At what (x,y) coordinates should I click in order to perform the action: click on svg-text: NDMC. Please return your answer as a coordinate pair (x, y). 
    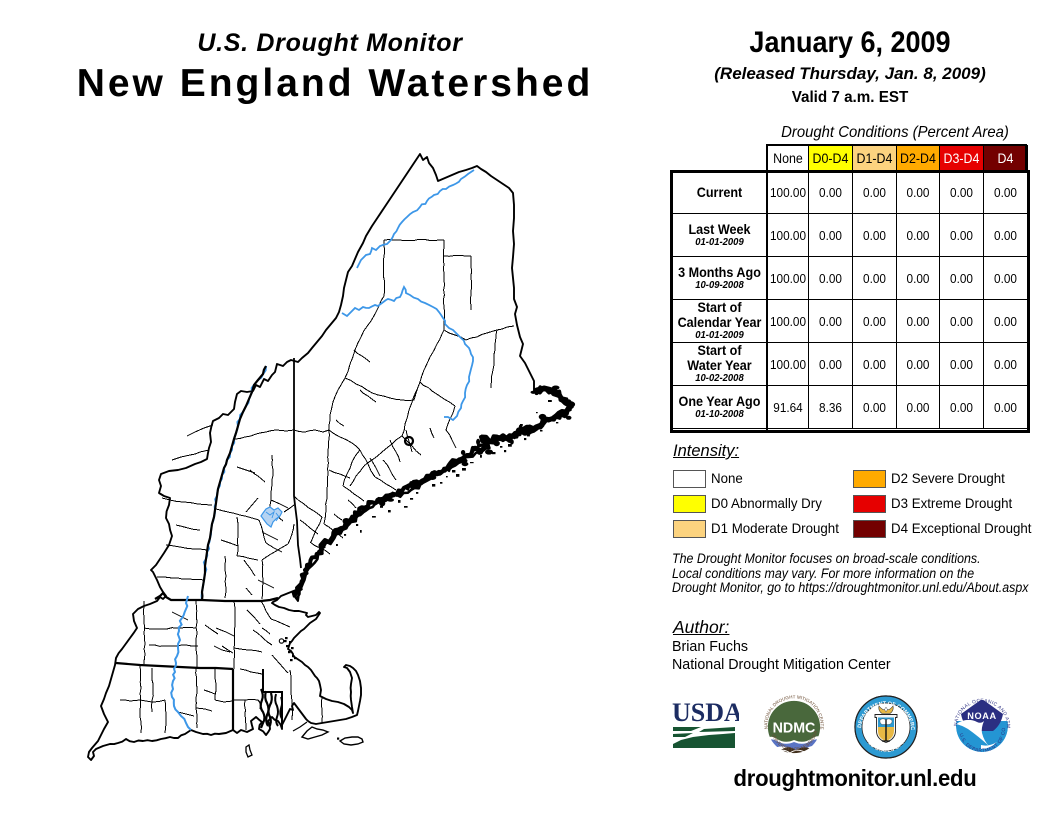
    Looking at the image, I should click on (794, 728).